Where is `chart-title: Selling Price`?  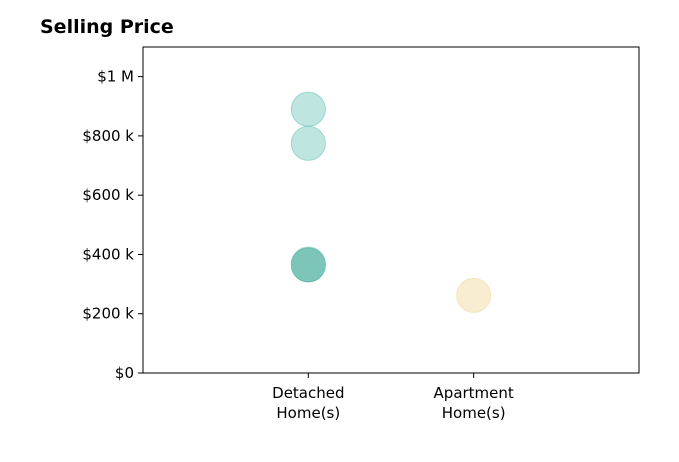 chart-title: Selling Price is located at coordinates (107, 27).